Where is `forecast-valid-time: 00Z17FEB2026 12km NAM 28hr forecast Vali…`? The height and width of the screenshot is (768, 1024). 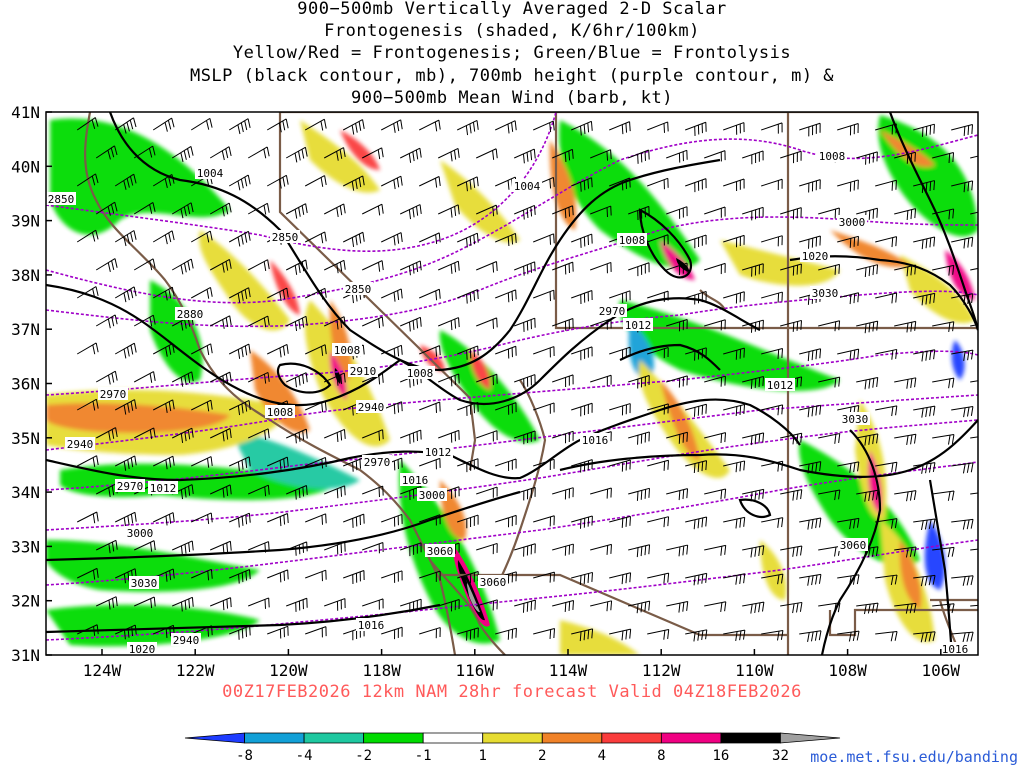 forecast-valid-time: 00Z17FEB2026 12km NAM 28hr forecast Vali… is located at coordinates (512, 692).